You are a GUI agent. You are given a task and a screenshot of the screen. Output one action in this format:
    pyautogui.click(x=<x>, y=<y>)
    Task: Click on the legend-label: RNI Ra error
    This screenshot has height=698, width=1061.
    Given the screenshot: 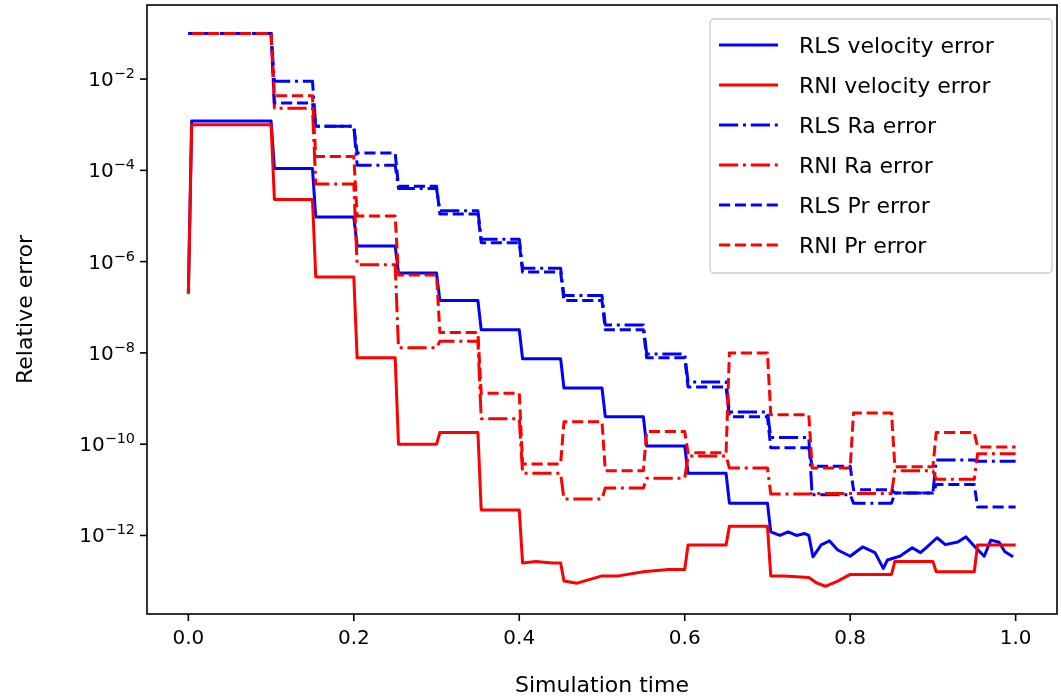 What is the action you would take?
    pyautogui.click(x=866, y=165)
    